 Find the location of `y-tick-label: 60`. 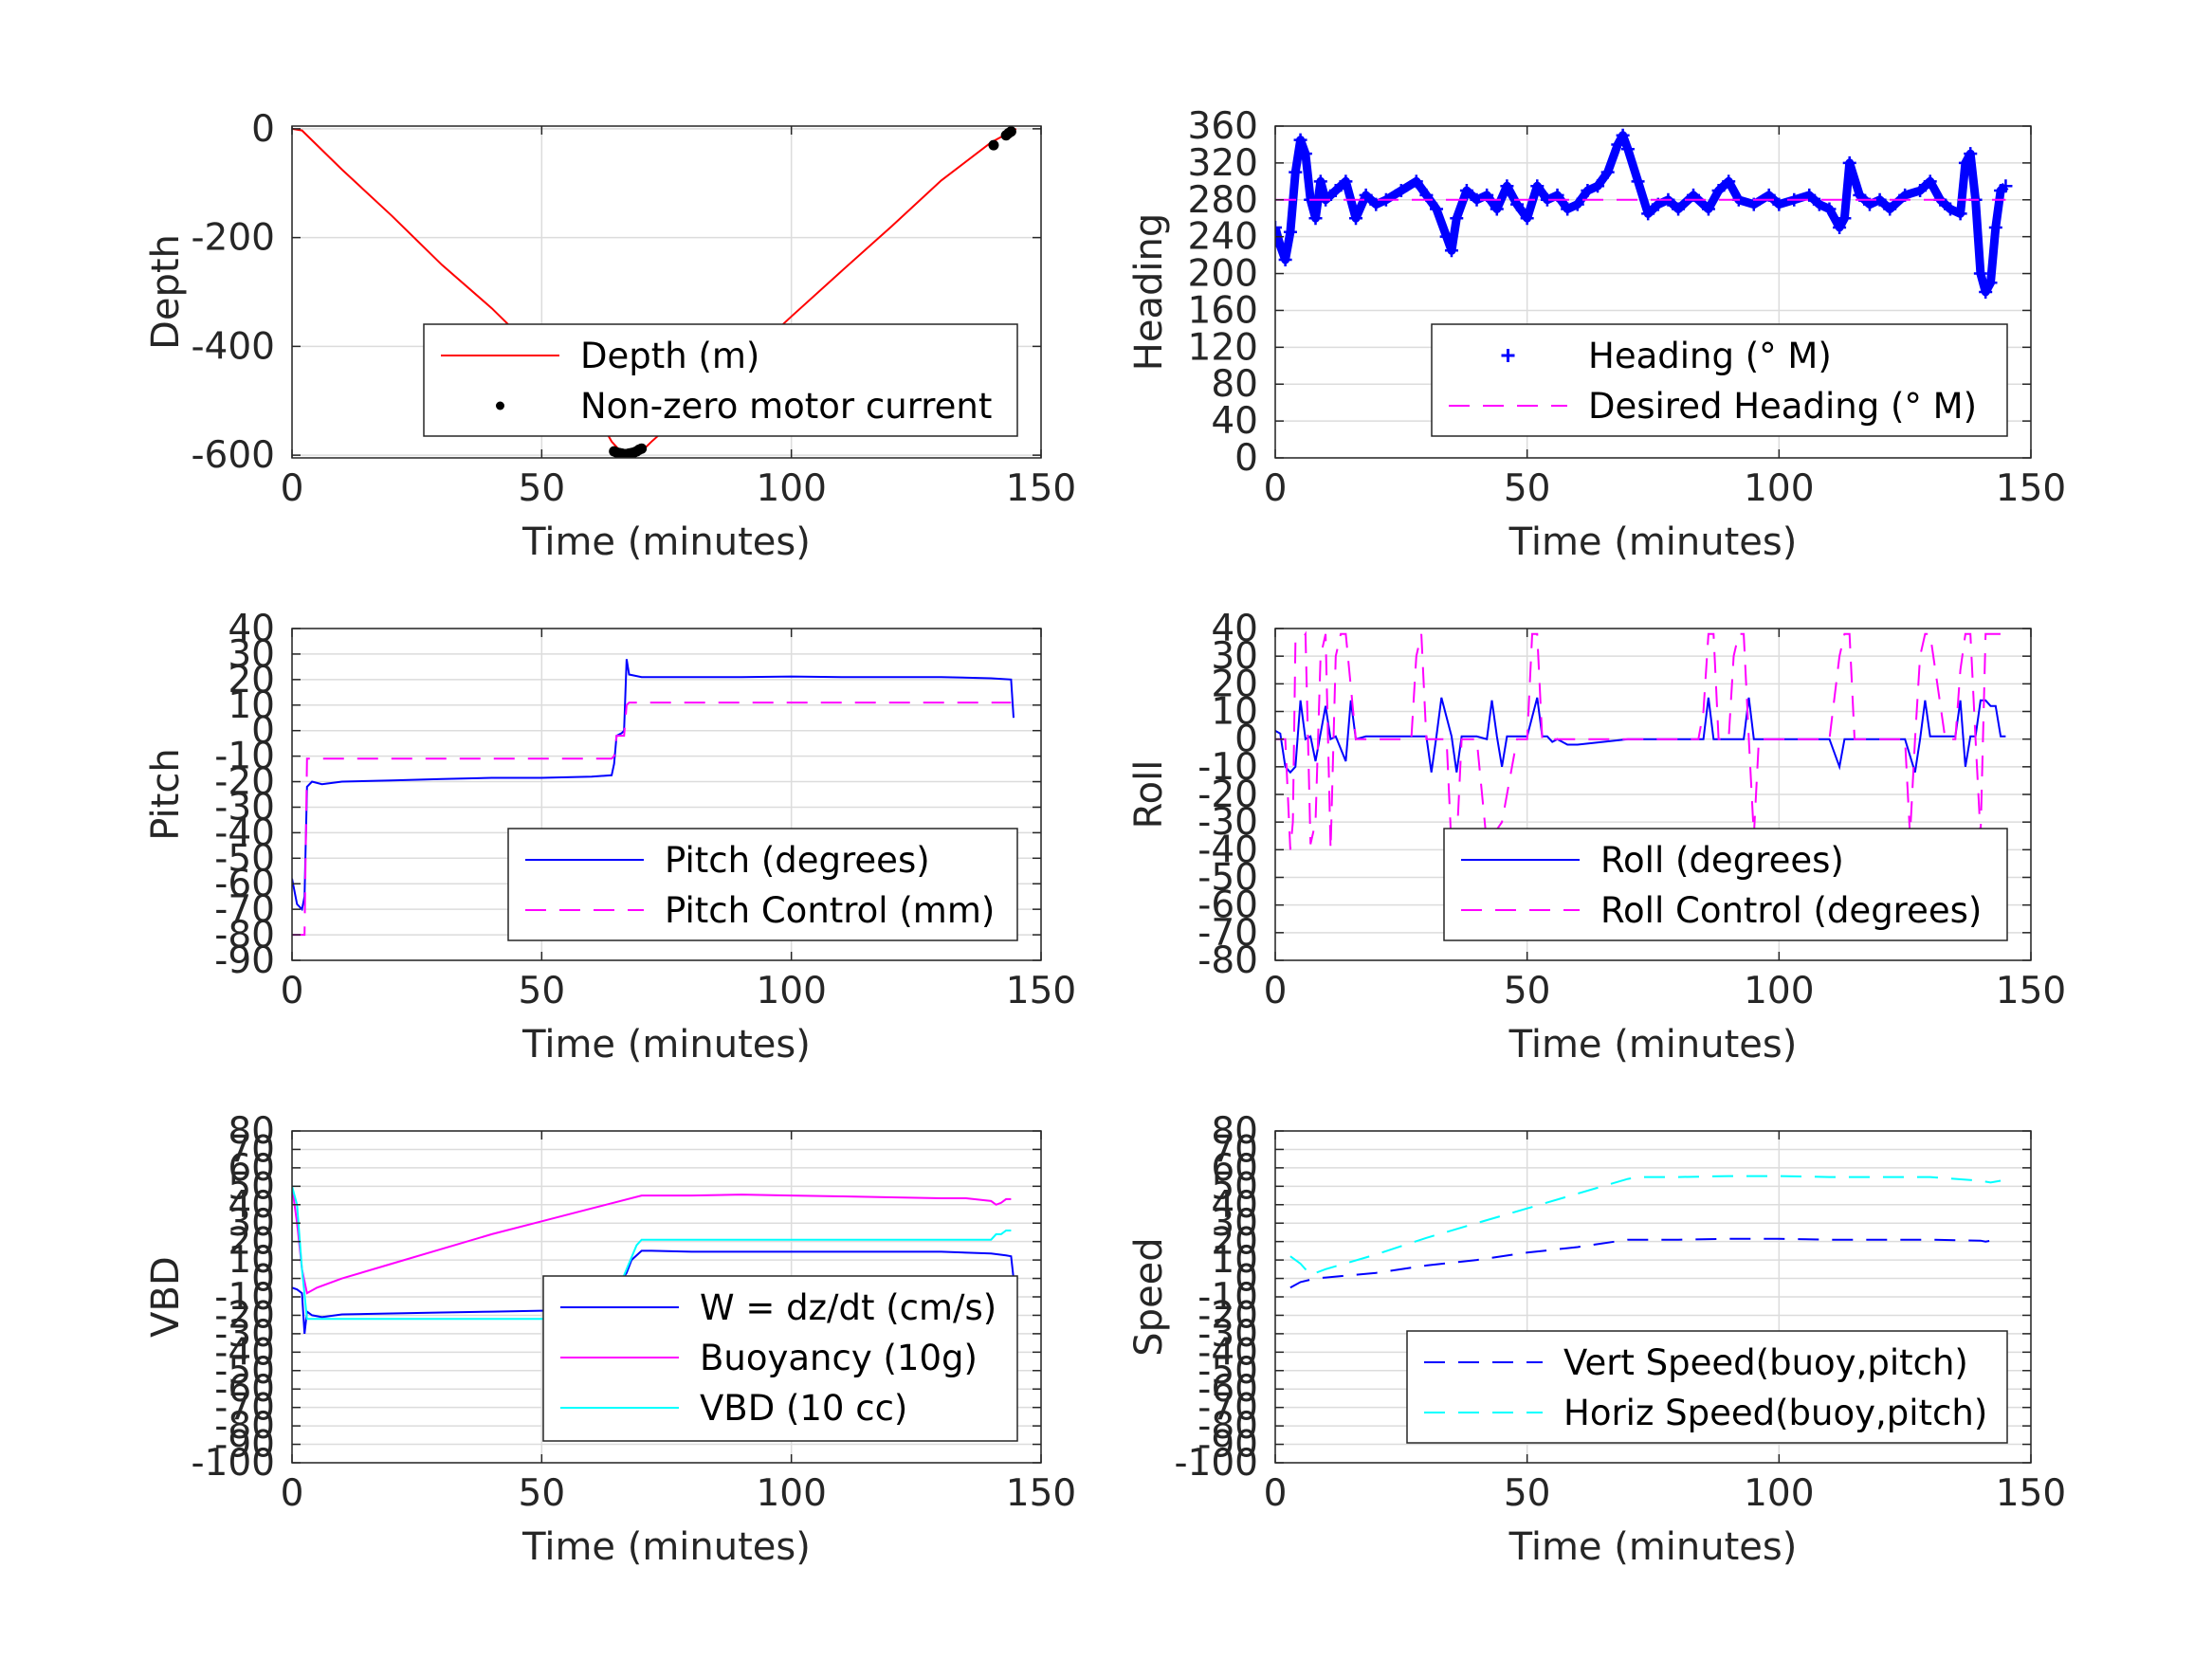

y-tick-label: 60 is located at coordinates (251, 1168).